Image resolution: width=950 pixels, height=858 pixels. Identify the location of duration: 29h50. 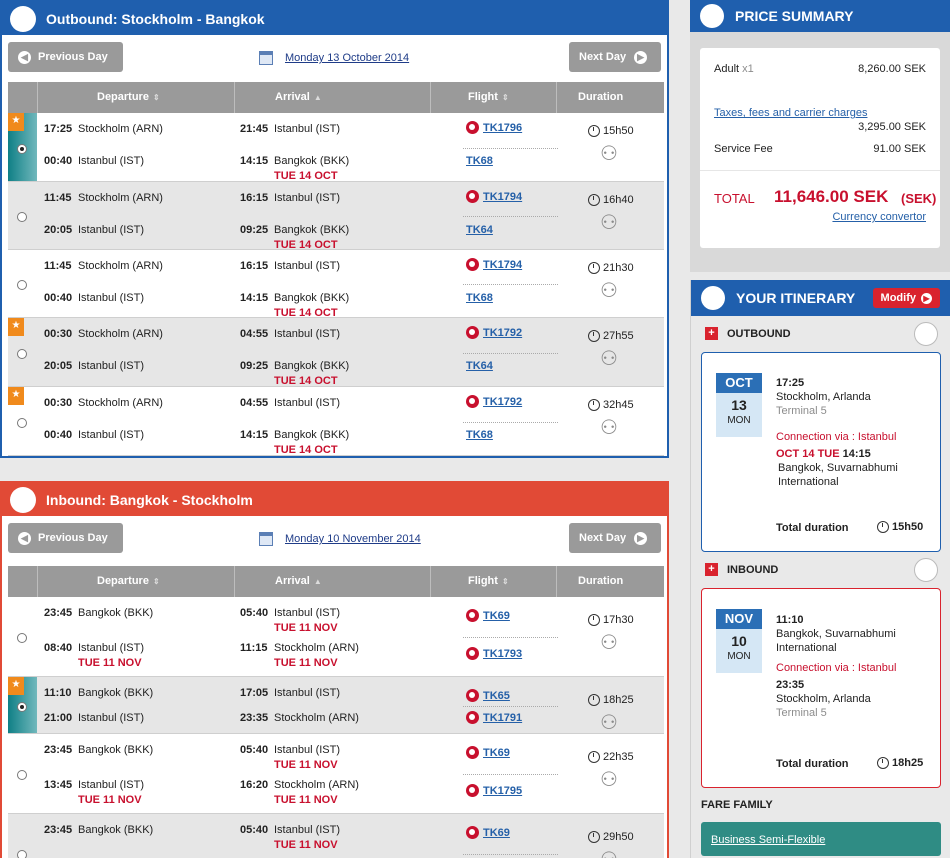
(611, 837).